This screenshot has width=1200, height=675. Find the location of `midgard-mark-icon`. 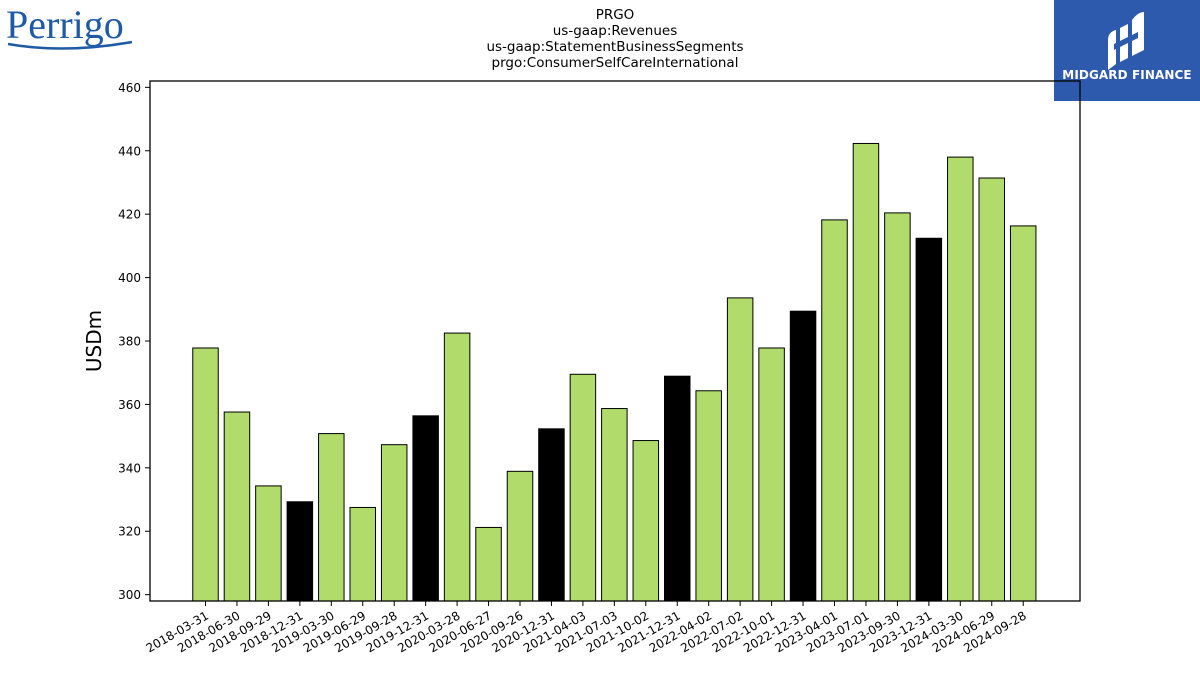

midgard-mark-icon is located at coordinates (1126, 41).